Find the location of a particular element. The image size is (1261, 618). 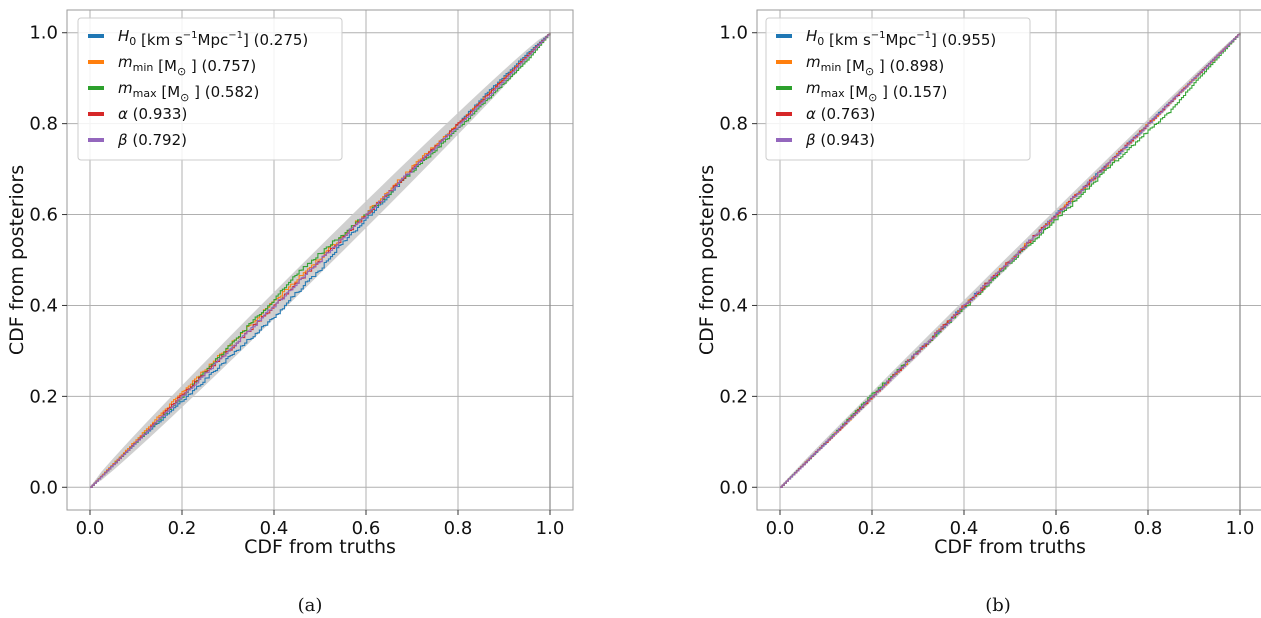

legend-label-beta: β (0.792) is located at coordinates (152, 140).